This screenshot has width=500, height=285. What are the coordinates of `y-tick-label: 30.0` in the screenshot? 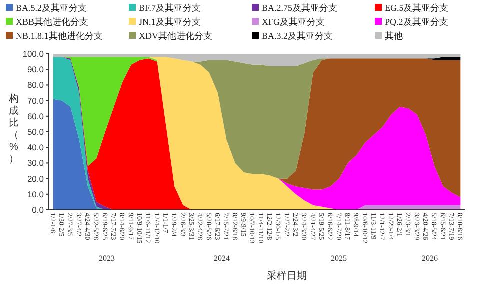 It's located at (35, 163).